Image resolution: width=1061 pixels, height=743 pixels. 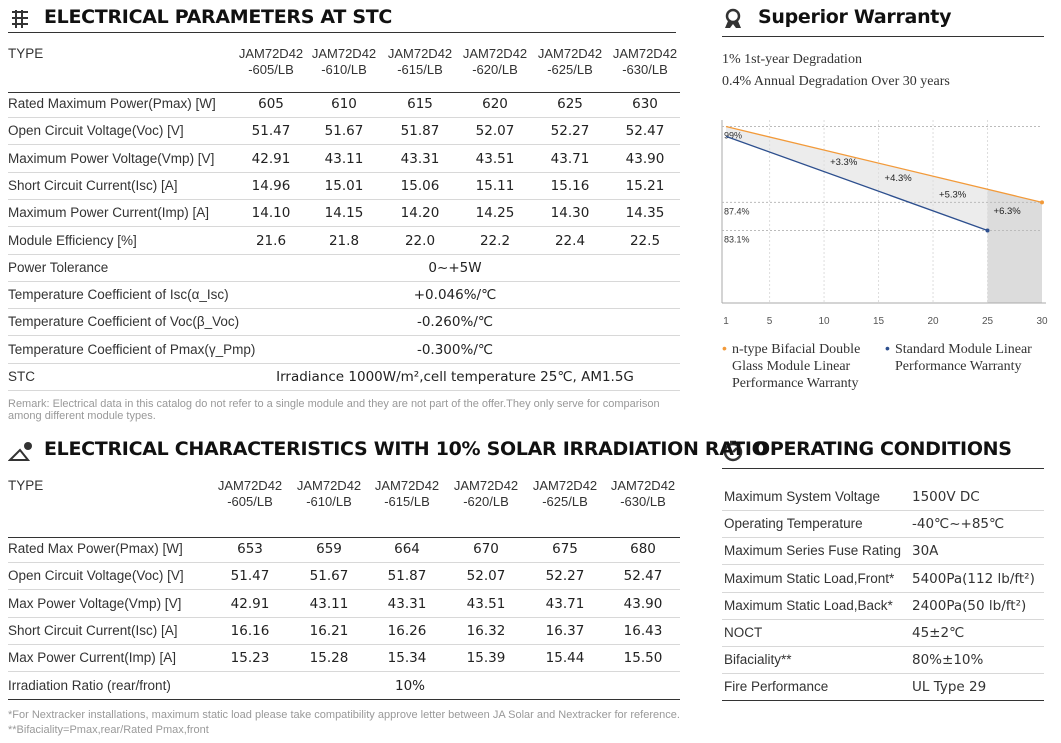 What do you see at coordinates (737, 239) in the screenshot?
I see `y-tick-label: 83.1%` at bounding box center [737, 239].